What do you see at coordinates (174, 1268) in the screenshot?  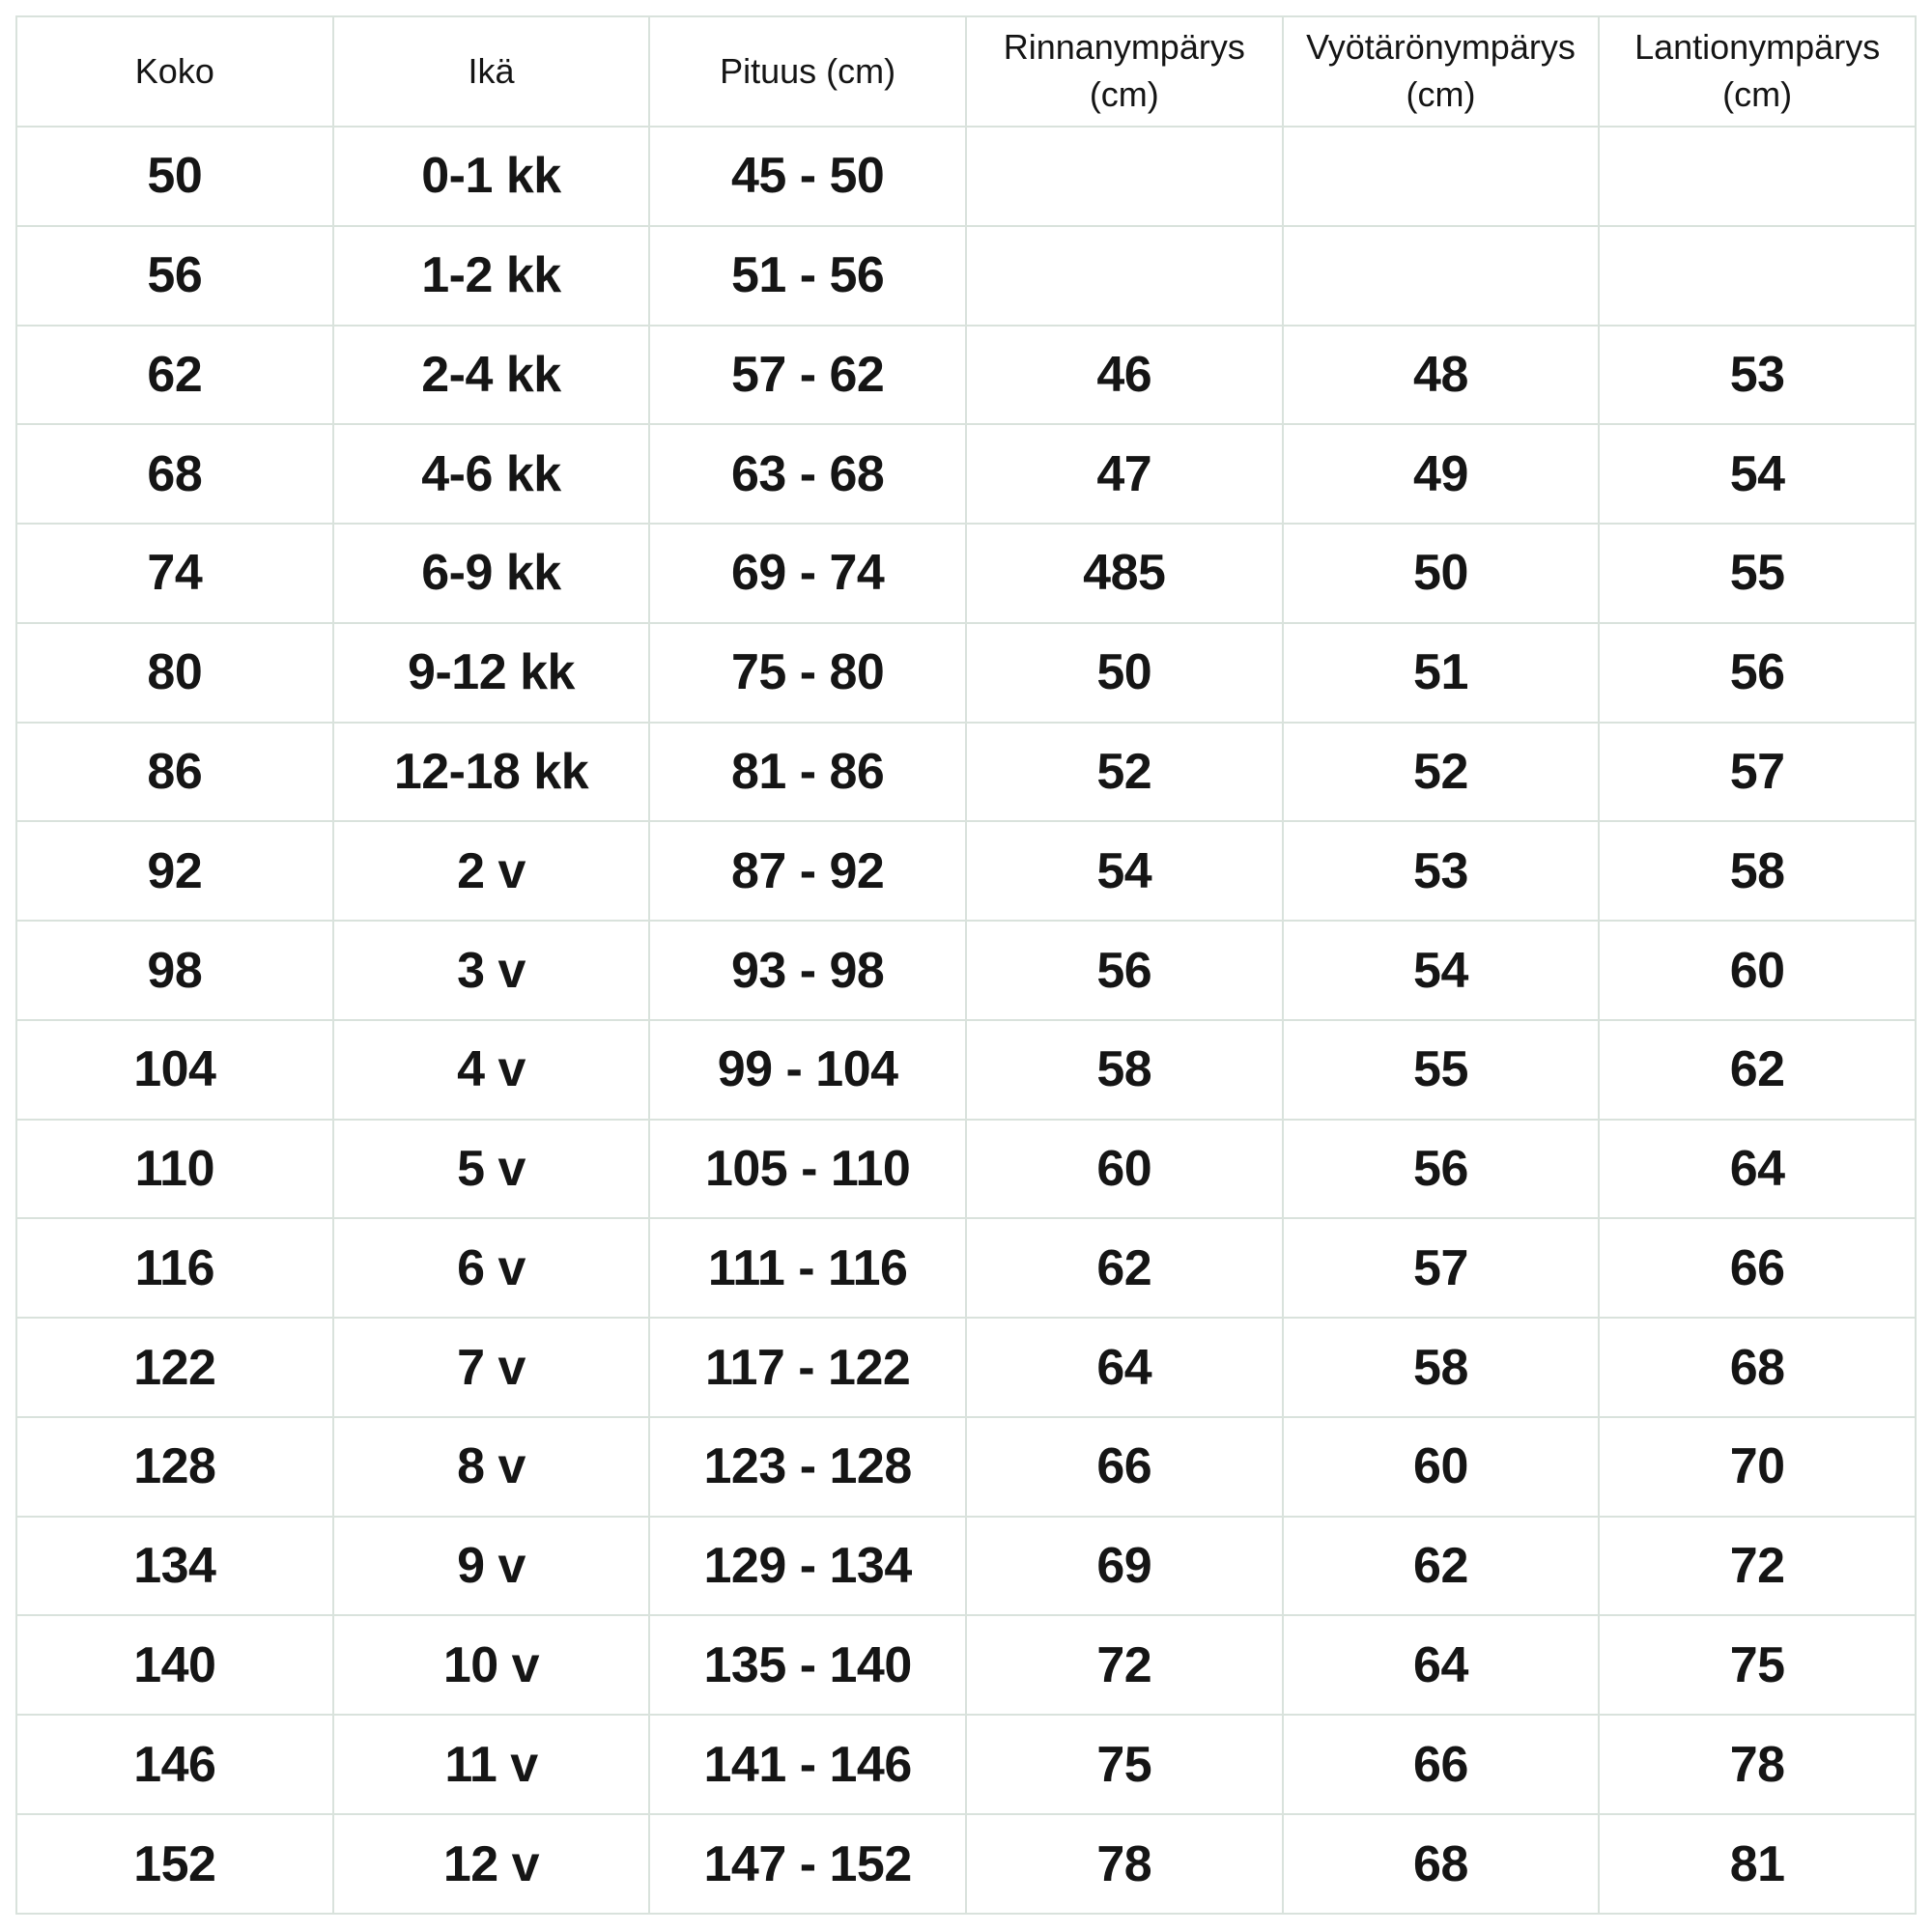 I see `cell-koko: 116` at bounding box center [174, 1268].